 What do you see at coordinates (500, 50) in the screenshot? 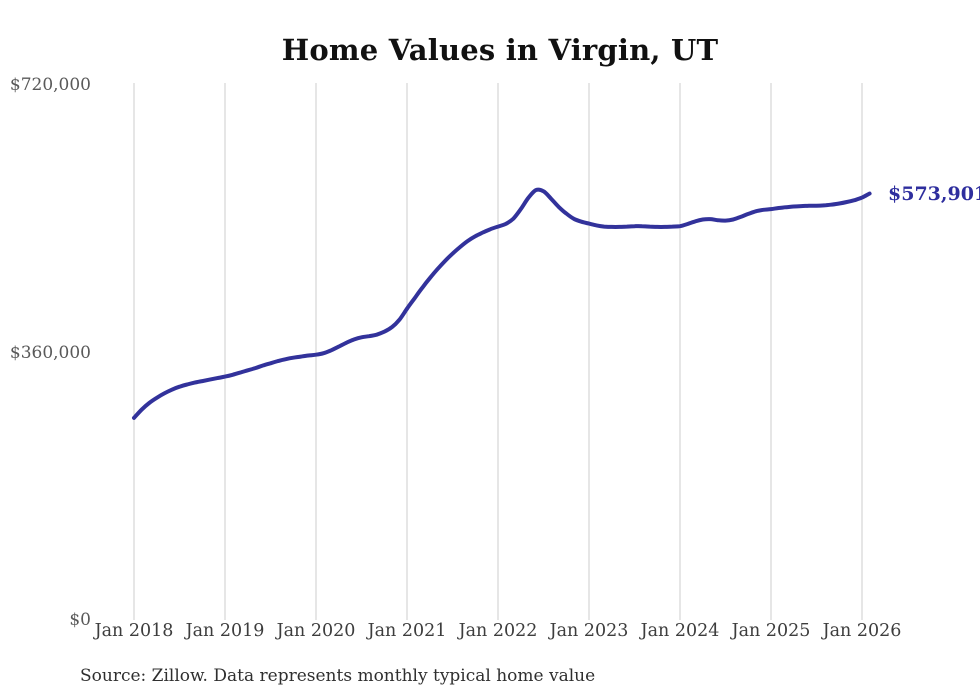
I see `chart-title: Home Values in Virgin, UT` at bounding box center [500, 50].